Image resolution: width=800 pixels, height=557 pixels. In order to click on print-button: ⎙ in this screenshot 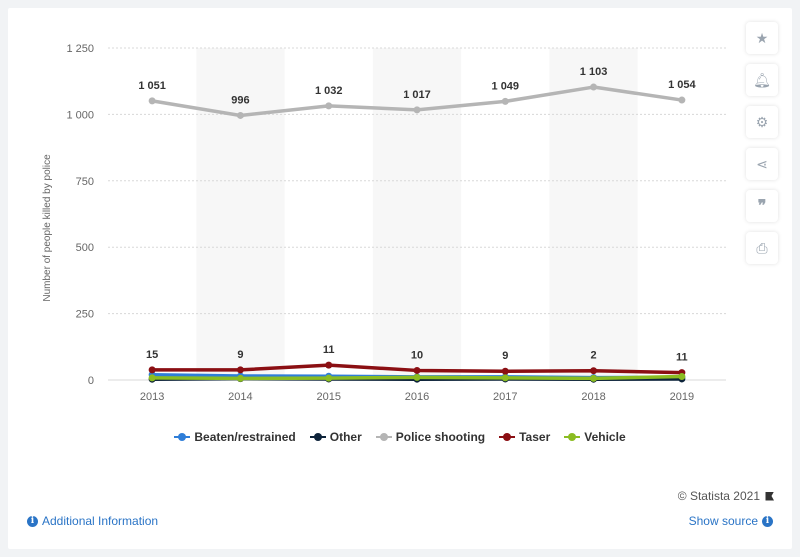, I will do `click(762, 248)`.